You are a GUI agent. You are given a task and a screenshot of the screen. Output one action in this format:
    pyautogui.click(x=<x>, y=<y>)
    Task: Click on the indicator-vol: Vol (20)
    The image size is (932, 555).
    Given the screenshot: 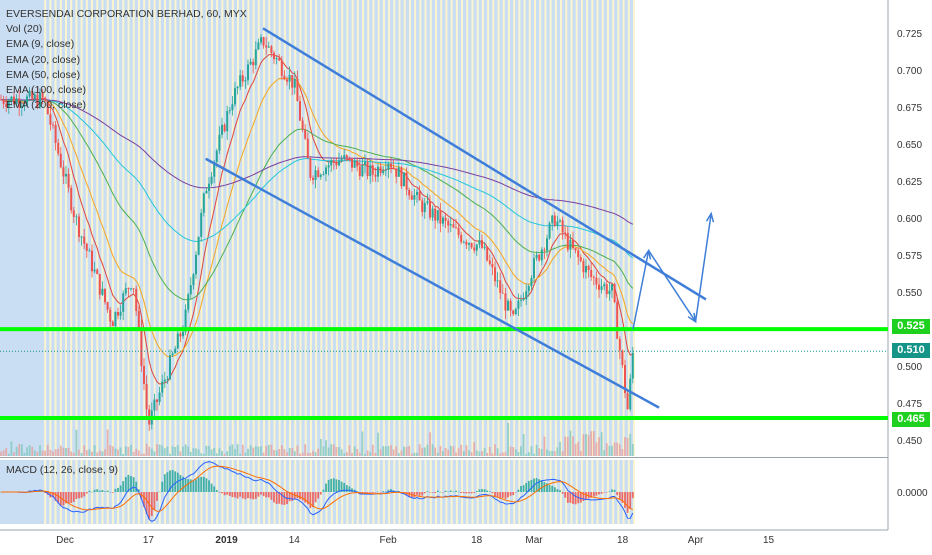 What is the action you would take?
    pyautogui.click(x=24, y=29)
    